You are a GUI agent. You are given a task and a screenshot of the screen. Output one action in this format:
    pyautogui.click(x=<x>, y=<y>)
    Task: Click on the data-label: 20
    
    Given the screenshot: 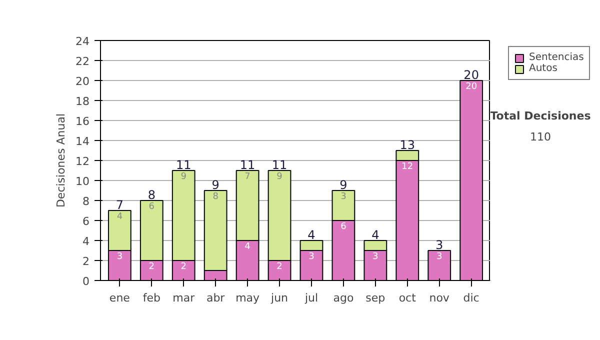 What is the action you would take?
    pyautogui.click(x=472, y=87)
    